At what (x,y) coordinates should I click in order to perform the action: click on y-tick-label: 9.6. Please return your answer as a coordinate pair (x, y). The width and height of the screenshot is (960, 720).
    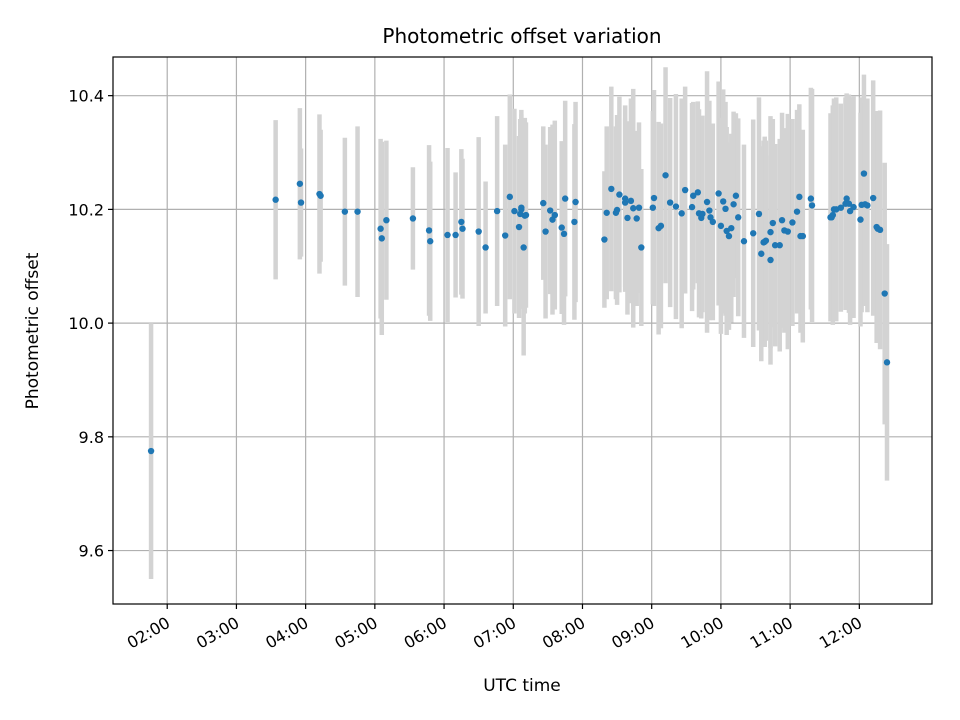
    Looking at the image, I should click on (91, 551).